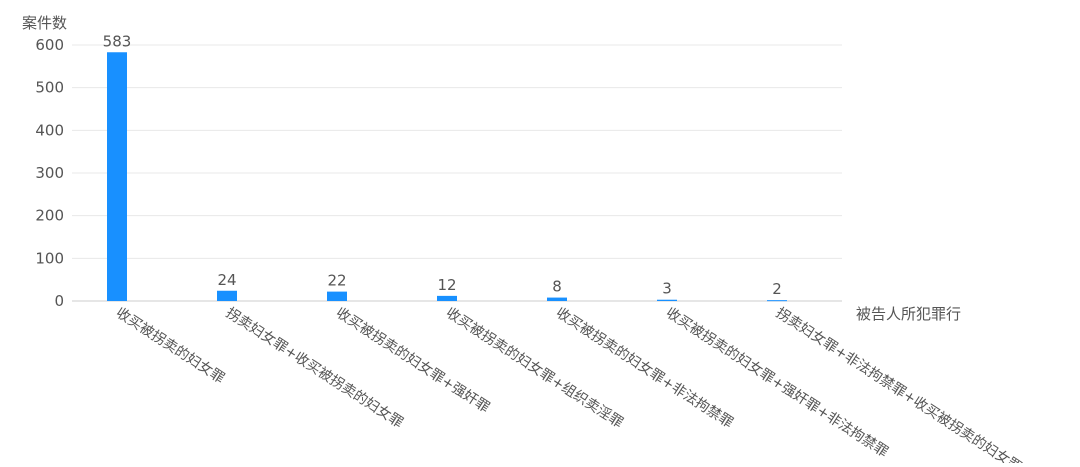 The width and height of the screenshot is (1080, 467). What do you see at coordinates (777, 289) in the screenshot?
I see `data-label: 2` at bounding box center [777, 289].